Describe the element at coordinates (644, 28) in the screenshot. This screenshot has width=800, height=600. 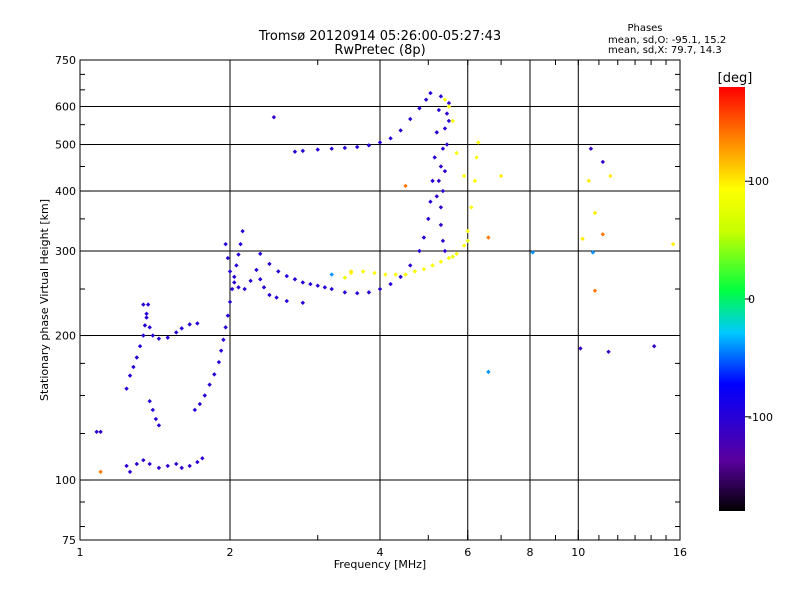
I see `stats-heading: Phases` at that location.